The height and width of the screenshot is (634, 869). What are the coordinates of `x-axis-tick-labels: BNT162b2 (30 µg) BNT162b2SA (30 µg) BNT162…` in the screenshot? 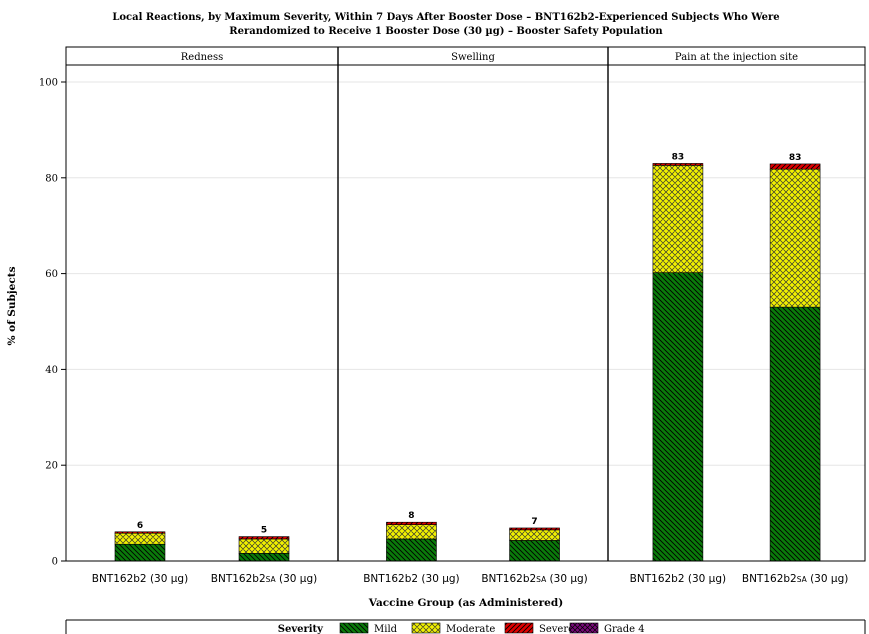 It's located at (470, 579).